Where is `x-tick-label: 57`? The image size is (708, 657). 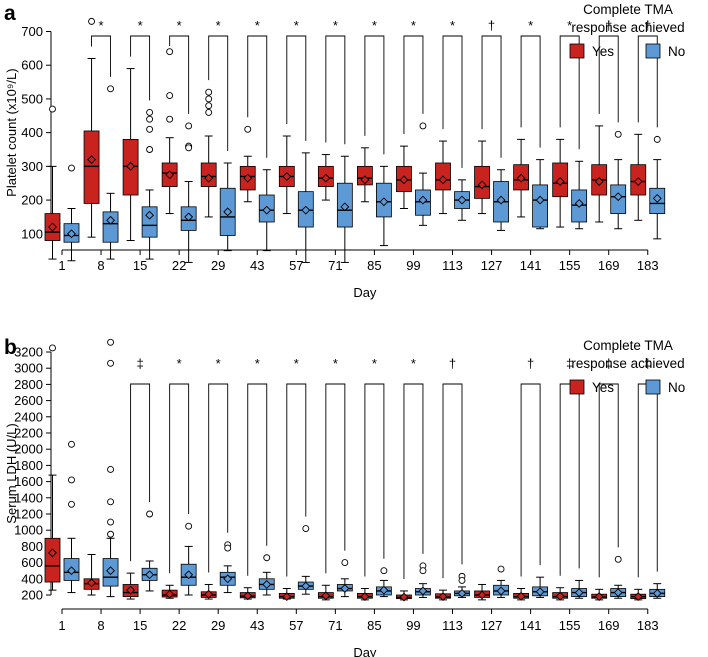
x-tick-label: 57 is located at coordinates (296, 625).